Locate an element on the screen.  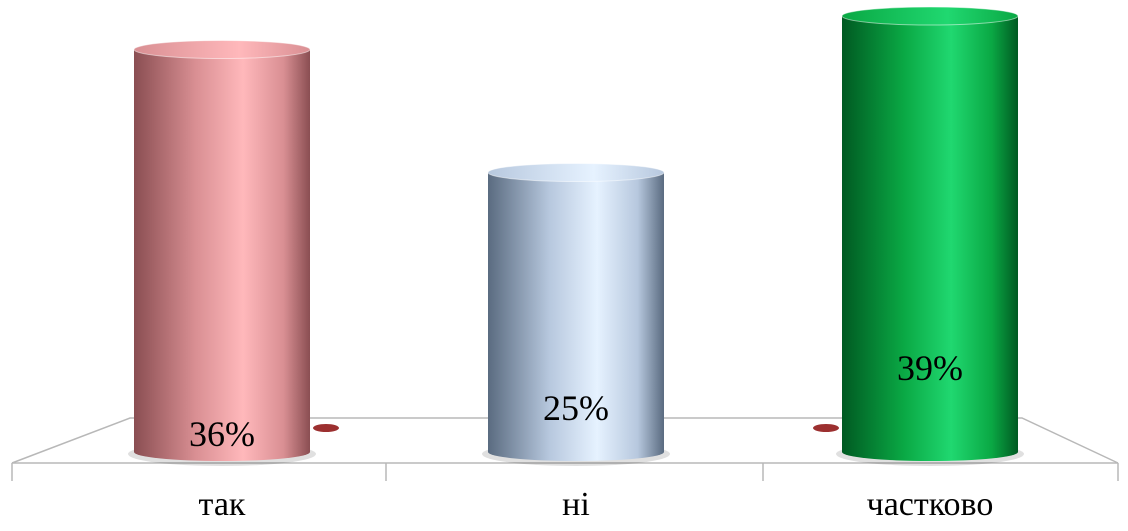
data-label: 36% is located at coordinates (222, 434).